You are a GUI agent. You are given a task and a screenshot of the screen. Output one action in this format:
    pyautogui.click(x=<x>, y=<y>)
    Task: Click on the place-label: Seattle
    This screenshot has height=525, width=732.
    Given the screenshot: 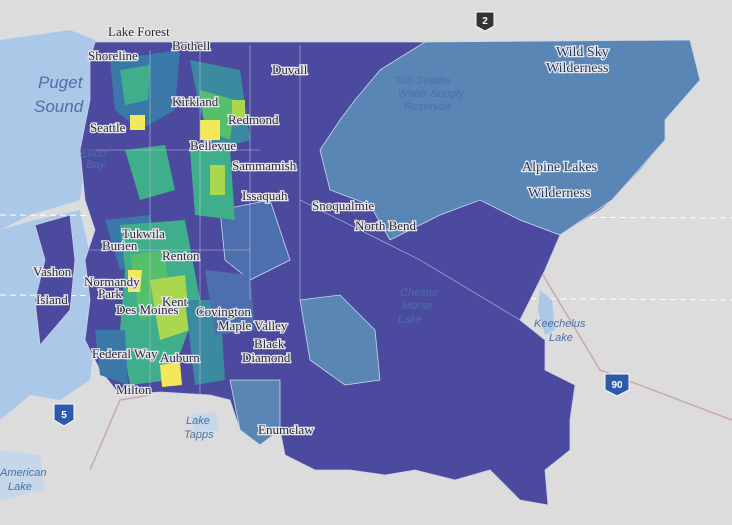 What is the action you would take?
    pyautogui.click(x=108, y=127)
    